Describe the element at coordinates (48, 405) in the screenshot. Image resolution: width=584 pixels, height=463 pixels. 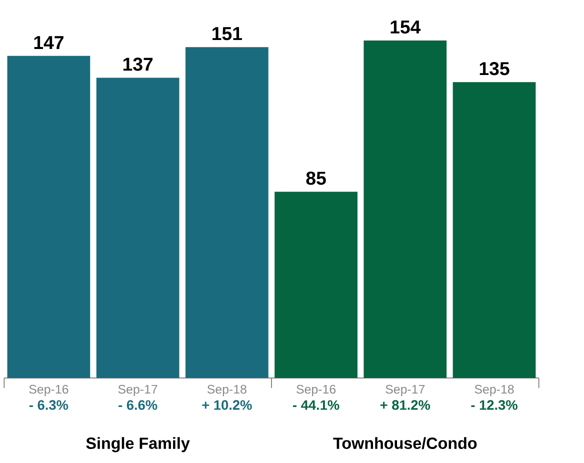
I see `text: - 6.3%` at that location.